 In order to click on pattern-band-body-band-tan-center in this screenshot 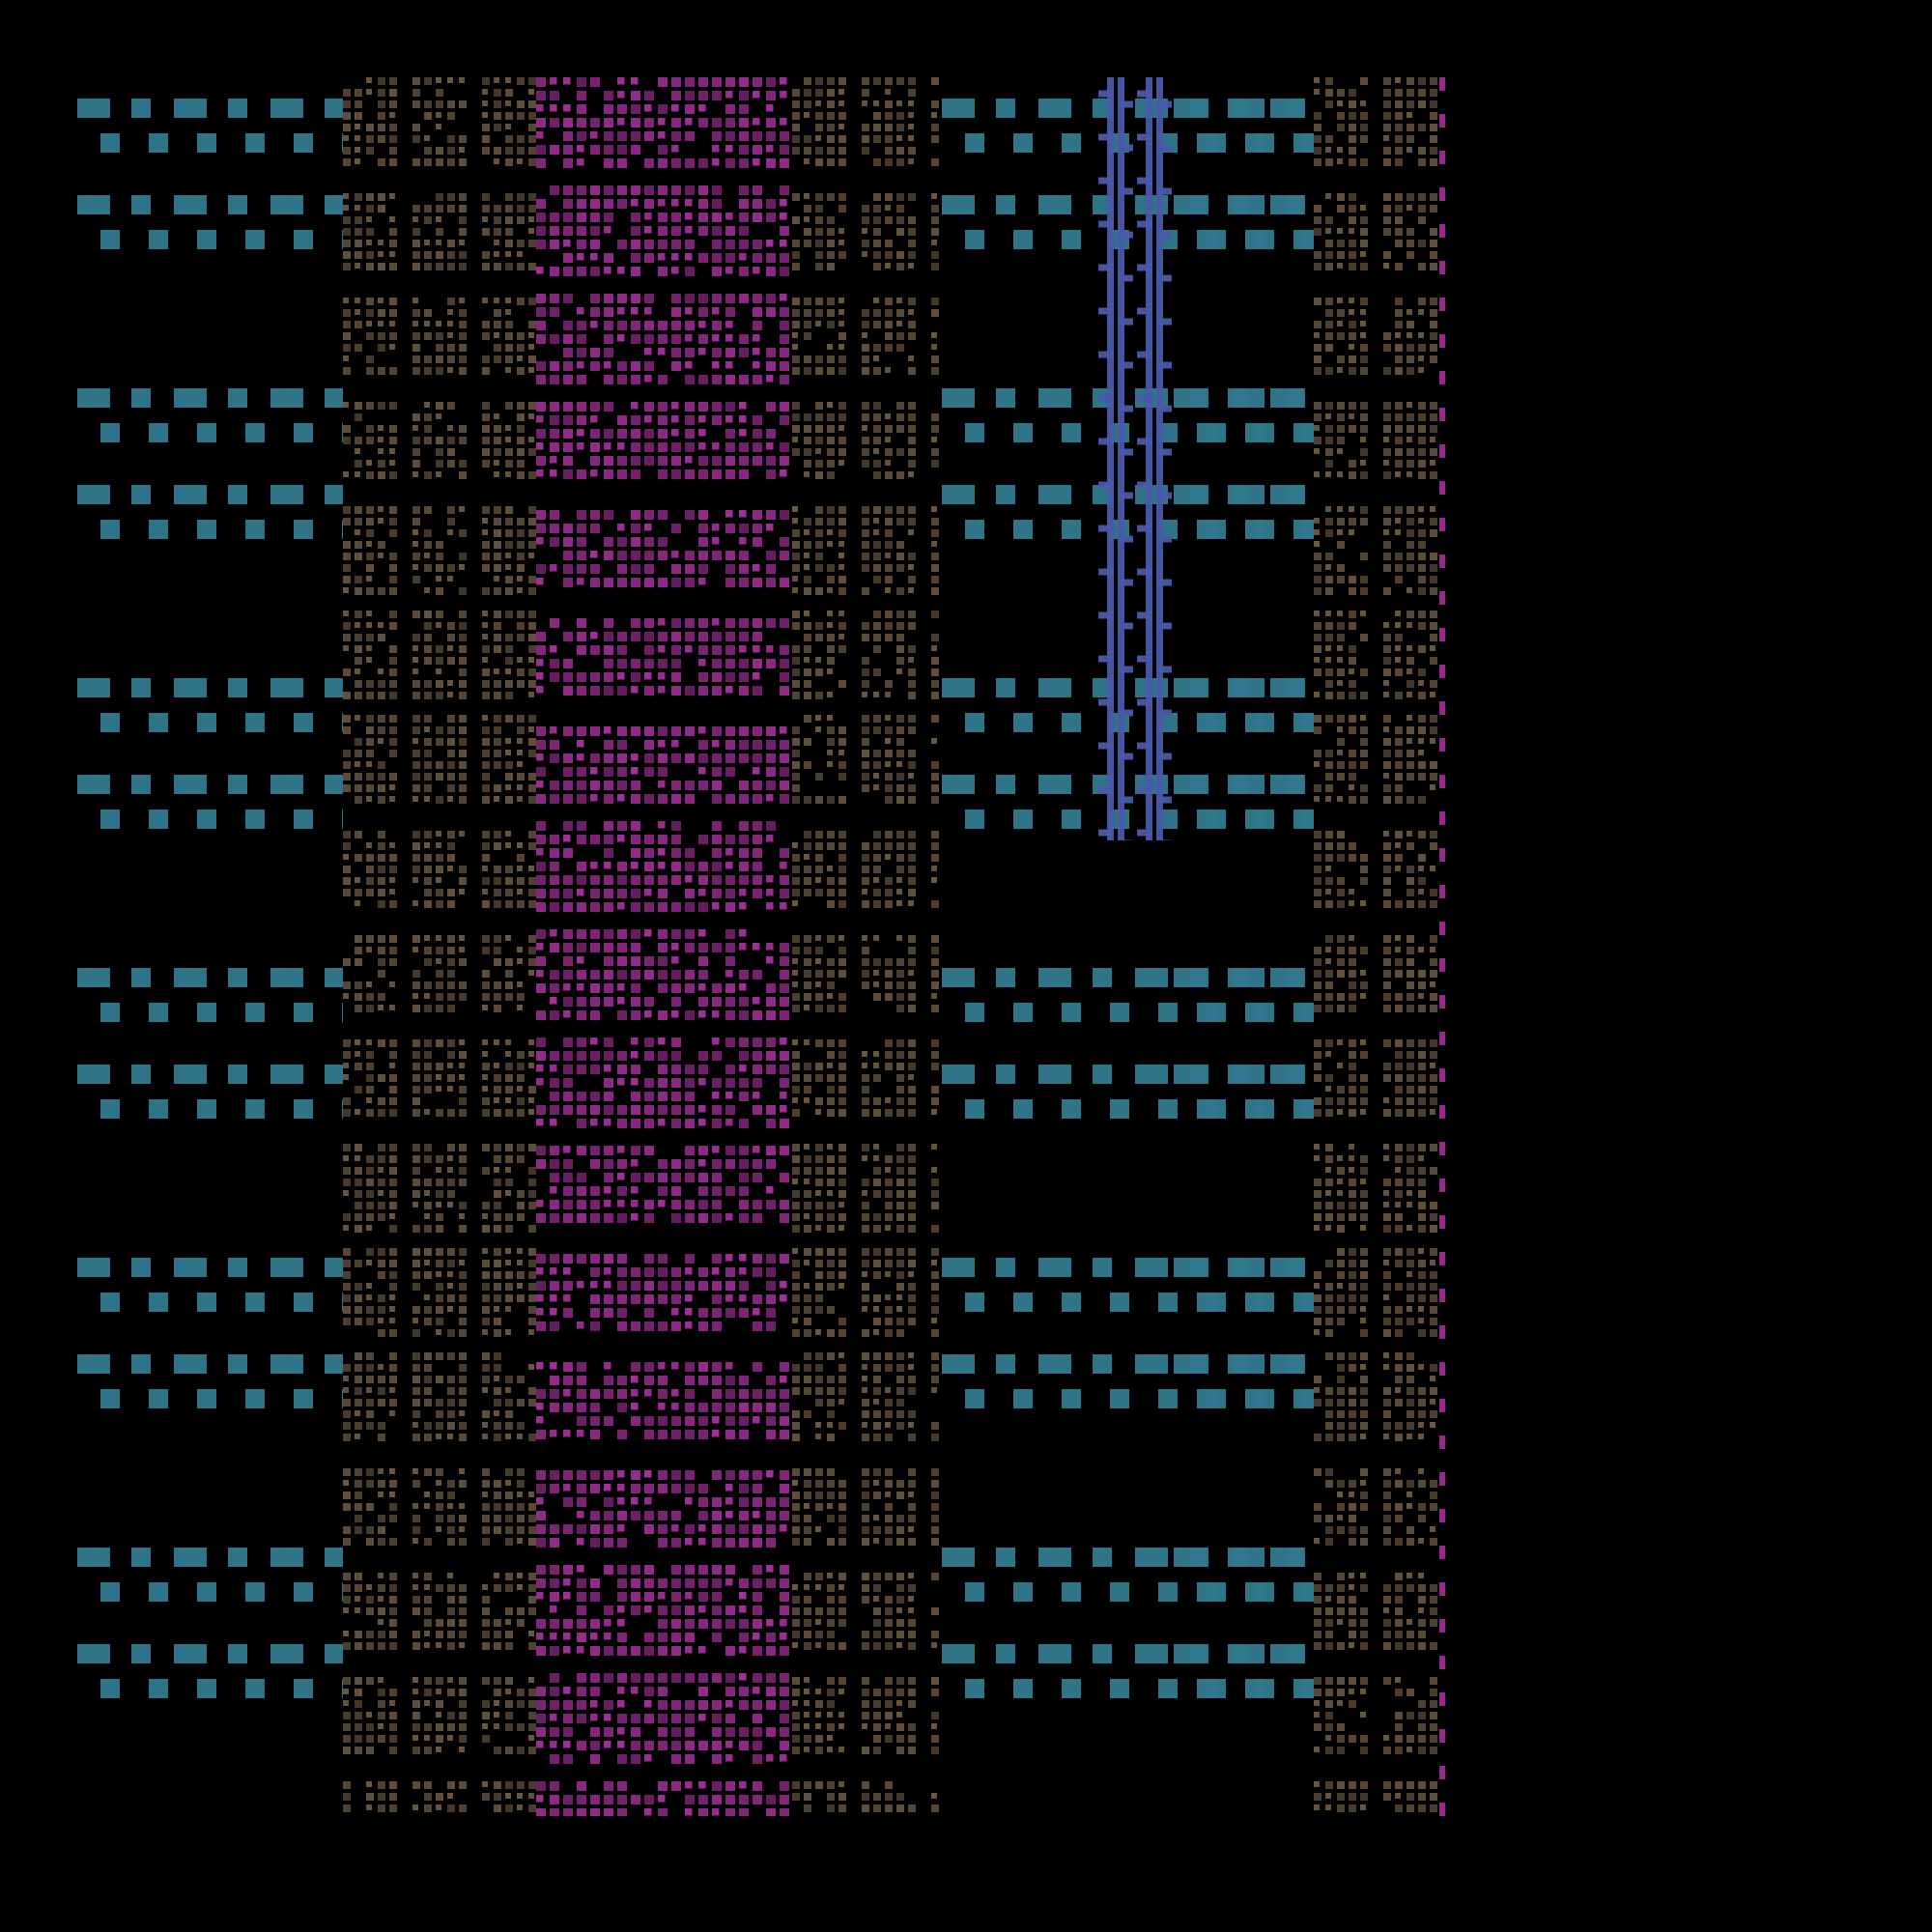, I will do `click(867, 946)`.